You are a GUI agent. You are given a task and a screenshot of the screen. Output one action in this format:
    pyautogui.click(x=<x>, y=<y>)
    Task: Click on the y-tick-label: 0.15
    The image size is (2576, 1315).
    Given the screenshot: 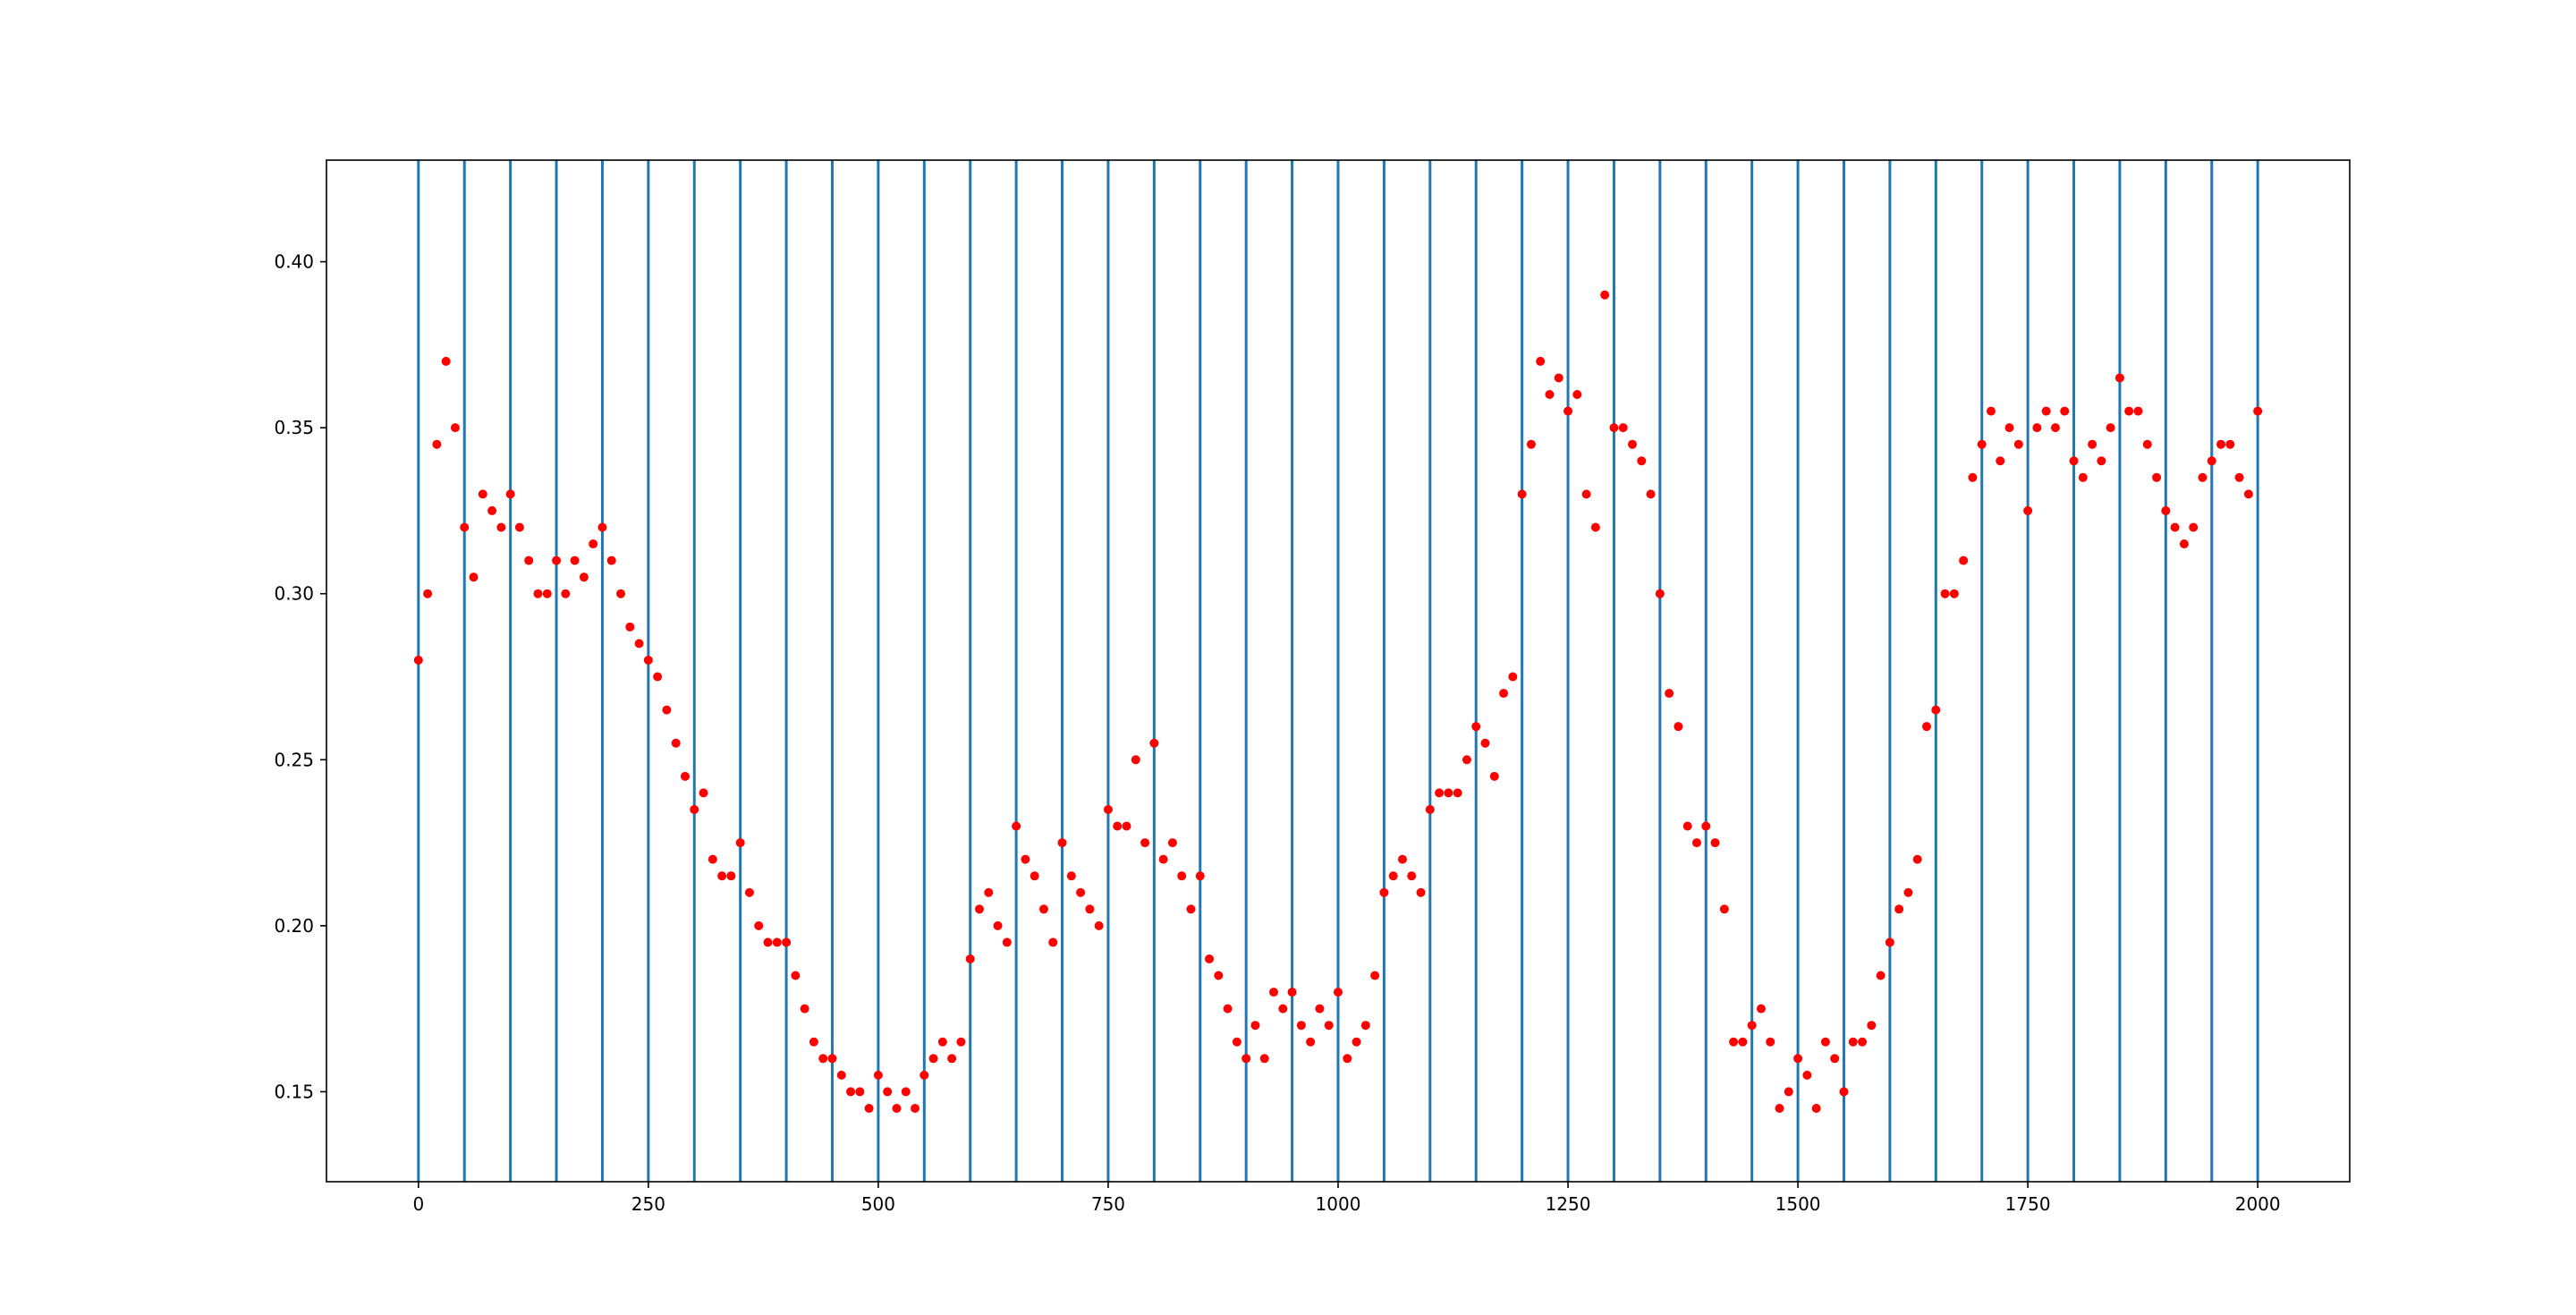 What is the action you would take?
    pyautogui.click(x=294, y=1091)
    